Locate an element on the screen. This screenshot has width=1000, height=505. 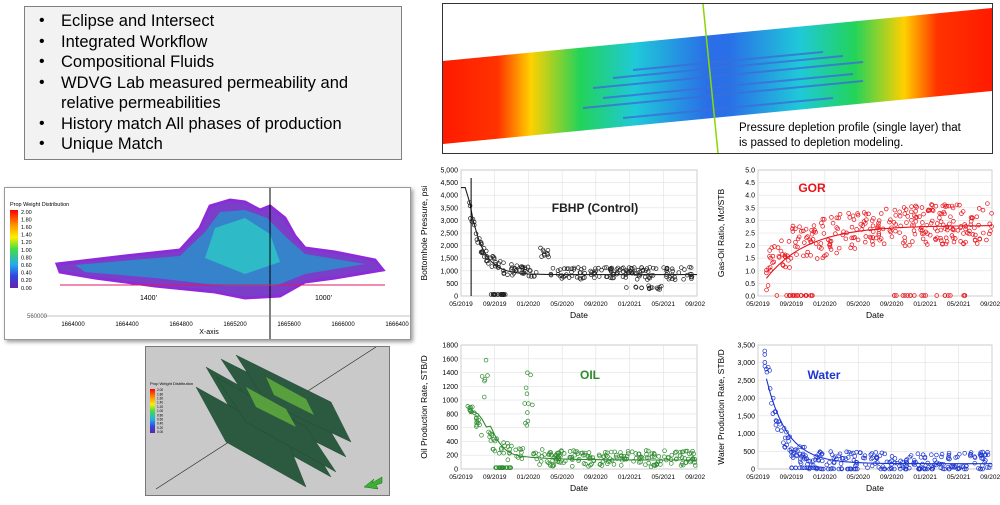
scatter-points is located at coordinates (879, 249).